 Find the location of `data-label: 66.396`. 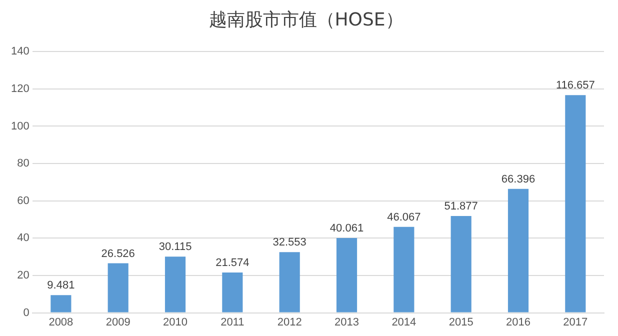

data-label: 66.396 is located at coordinates (518, 179).